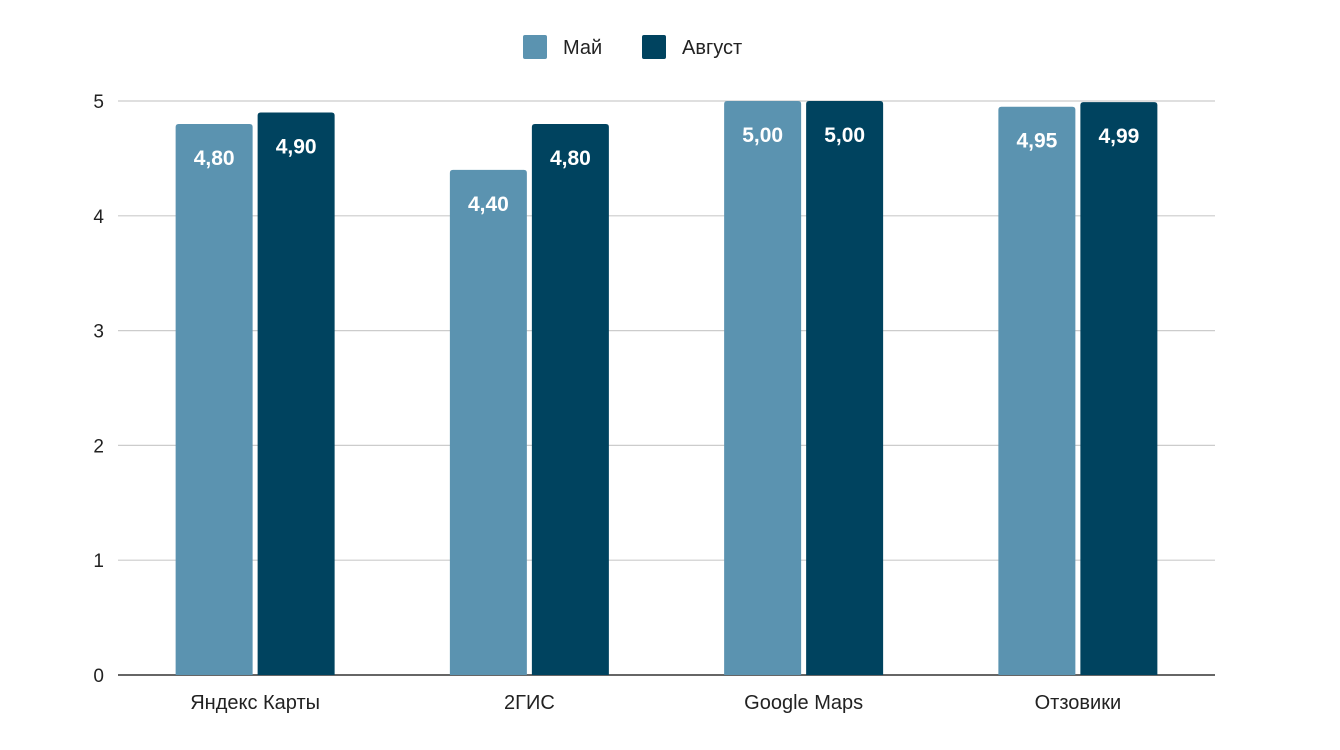  I want to click on legend-label: Май, so click(582, 48).